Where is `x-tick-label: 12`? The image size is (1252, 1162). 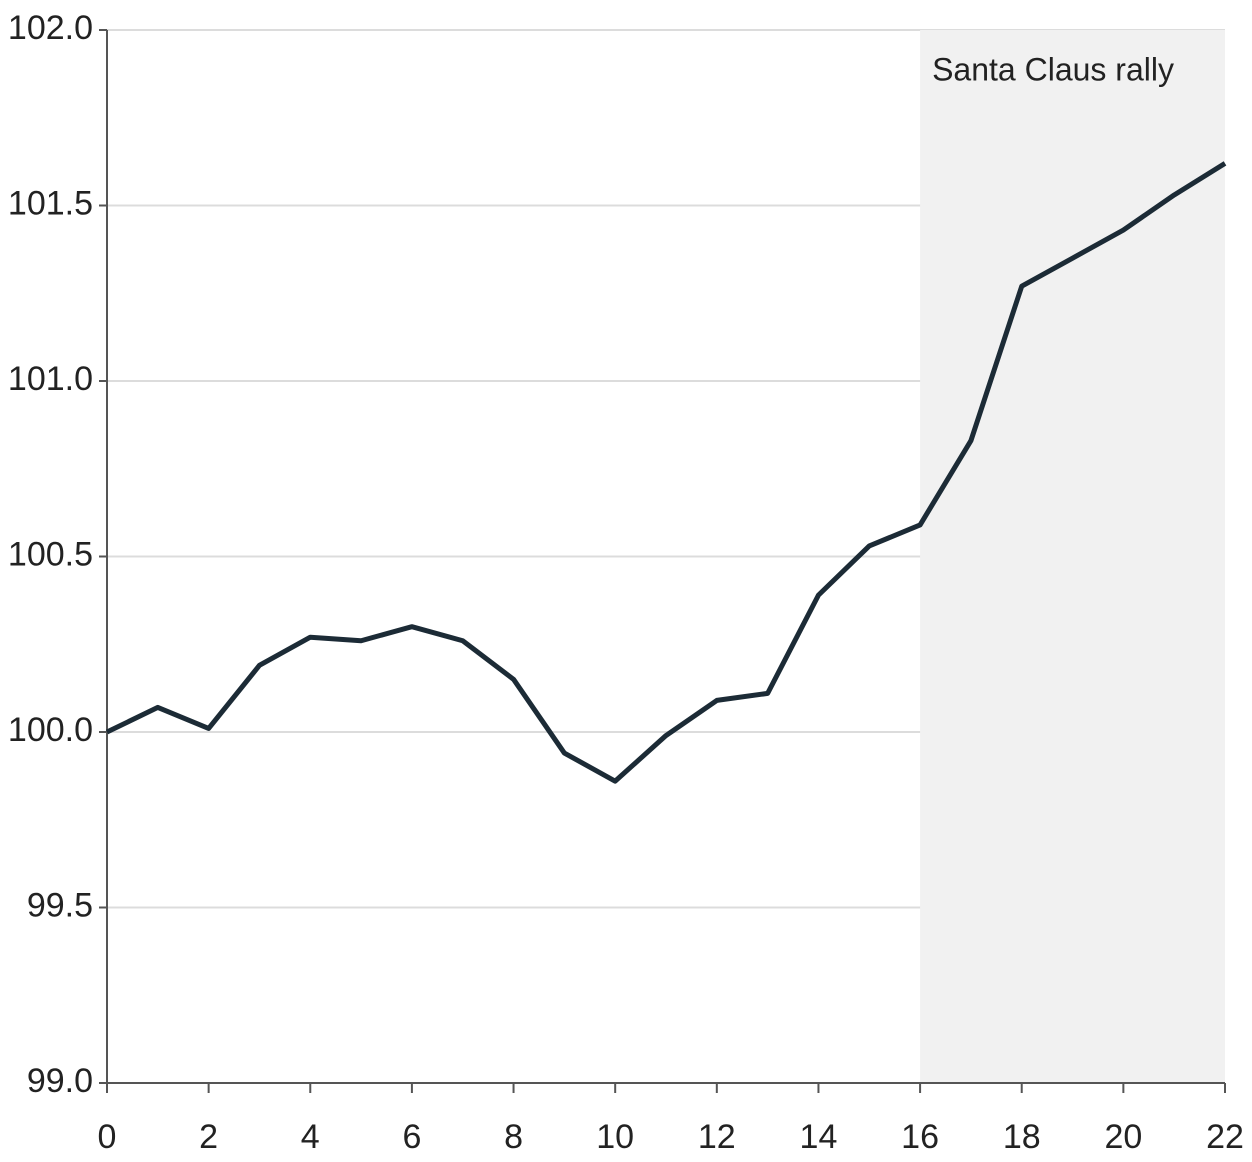
x-tick-label: 12 is located at coordinates (717, 1137).